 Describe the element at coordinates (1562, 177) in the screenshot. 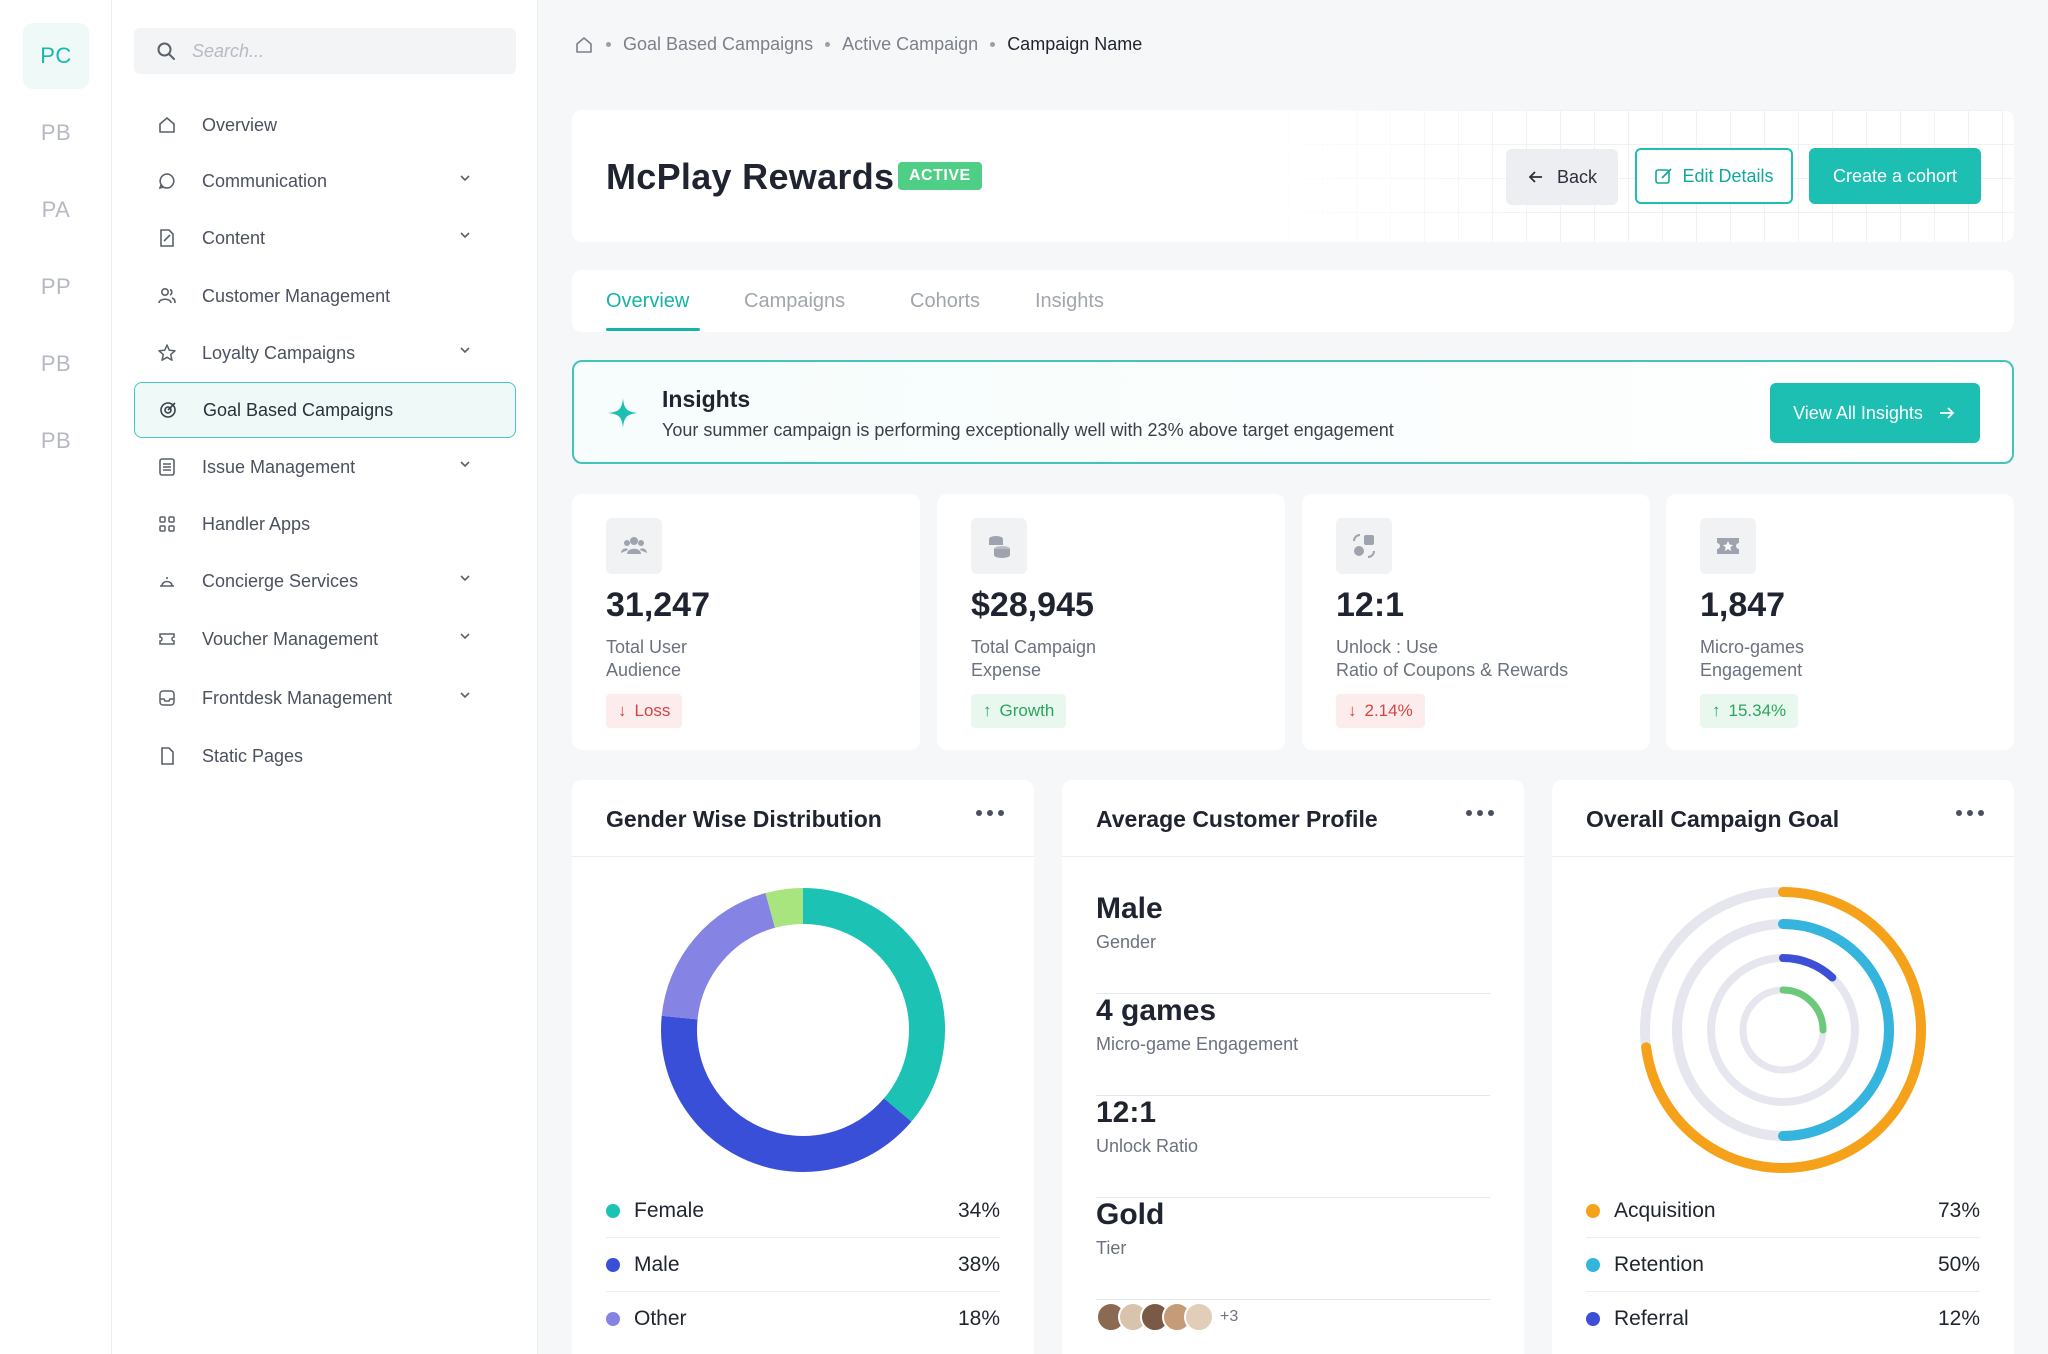

I see `back-button: Back` at that location.